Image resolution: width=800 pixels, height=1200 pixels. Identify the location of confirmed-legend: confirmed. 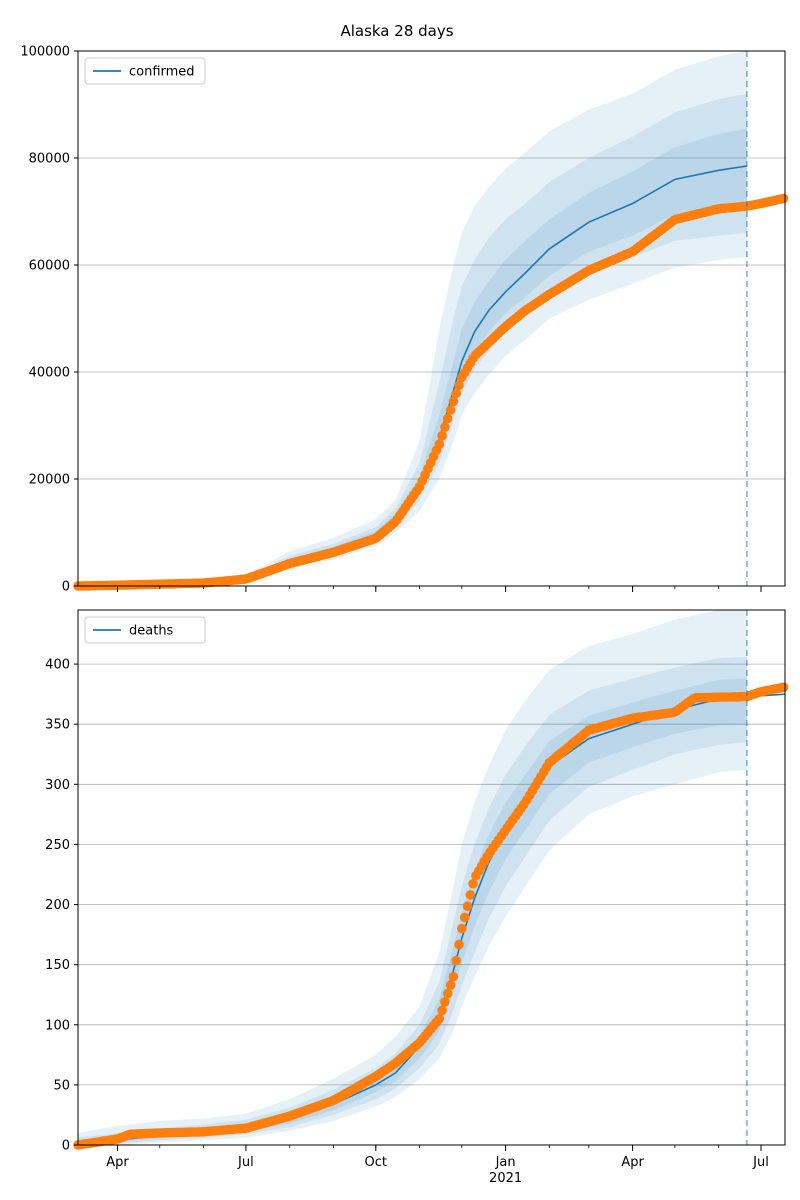
(145, 71).